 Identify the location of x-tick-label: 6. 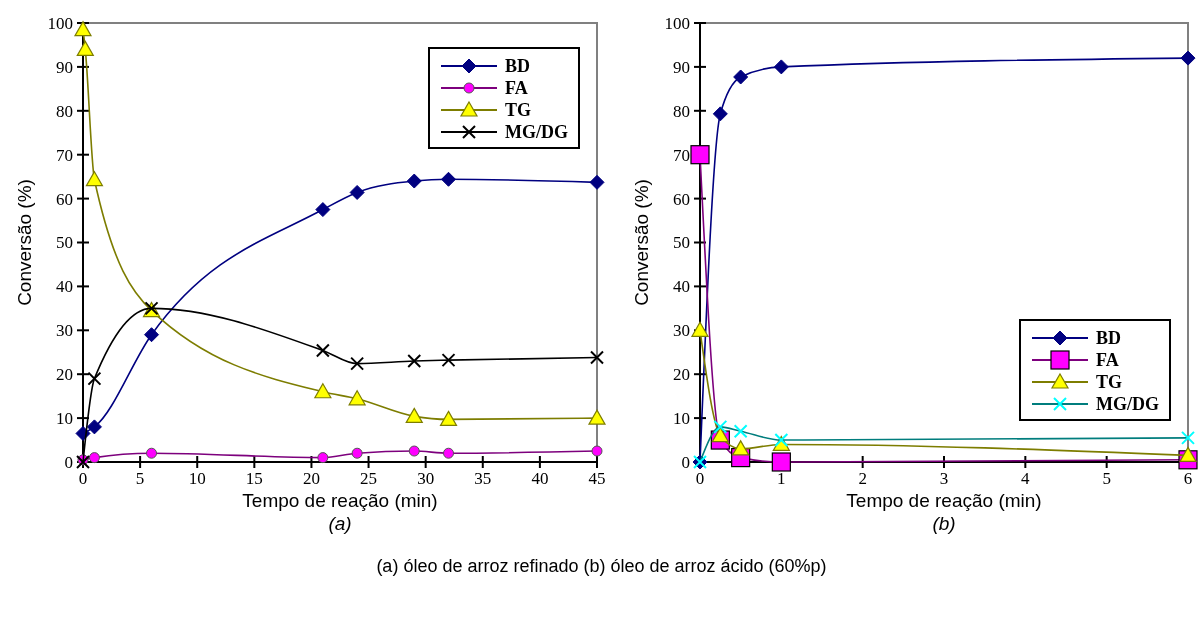
(1188, 478).